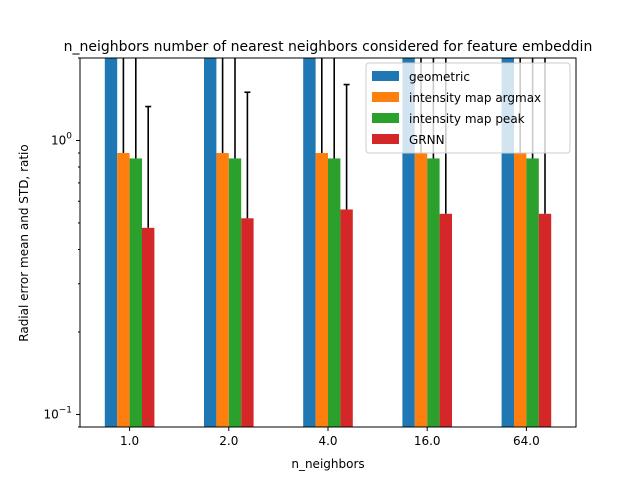  I want to click on legend-label: intensity map peak, so click(467, 119).